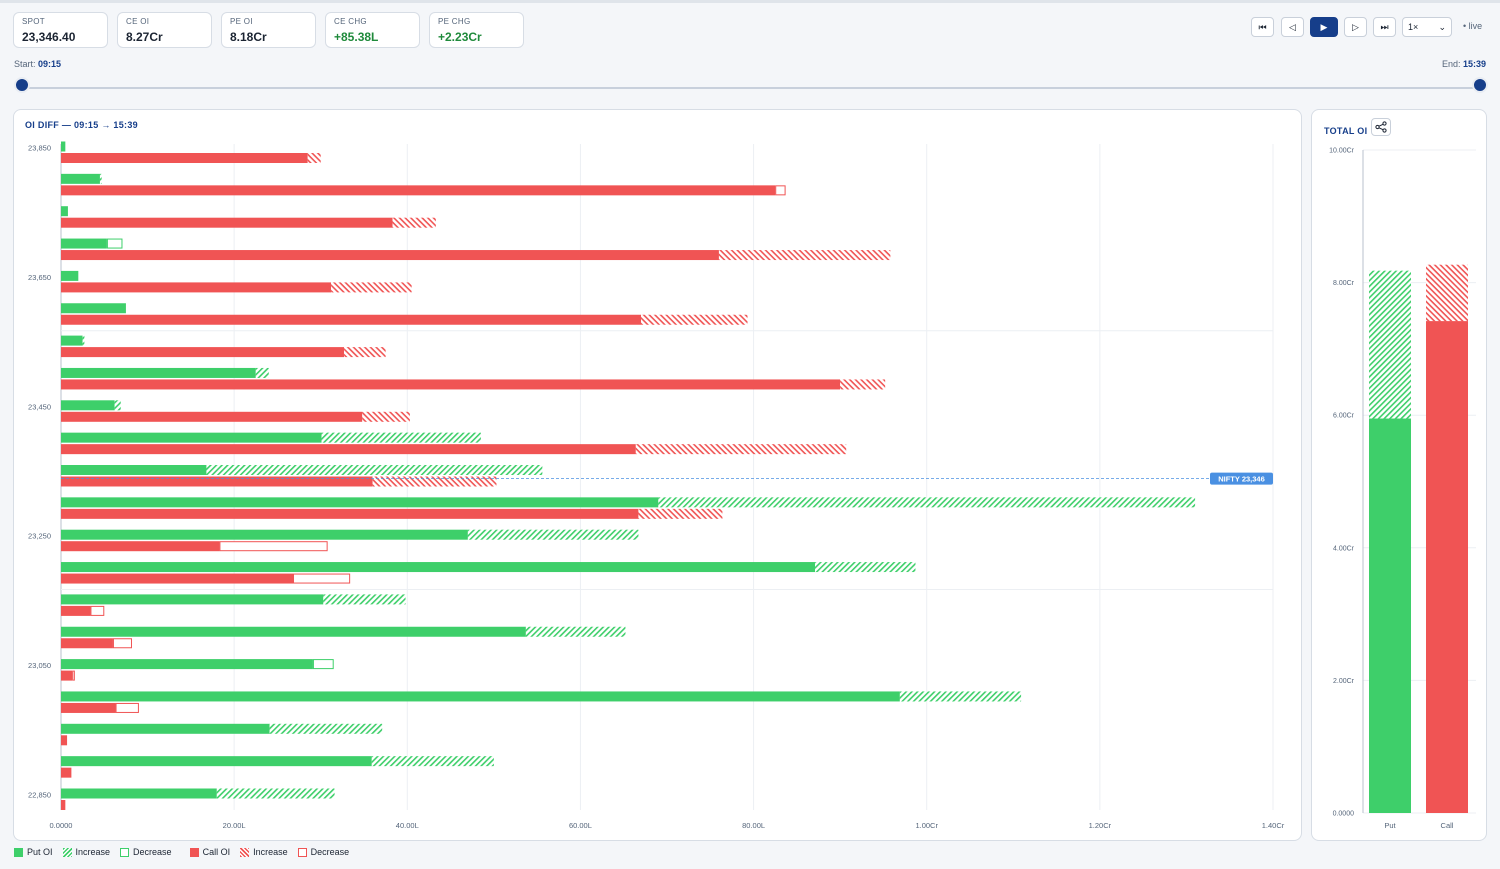  Describe the element at coordinates (1427, 27) in the screenshot. I see `speed-select: 1× ⌄` at that location.